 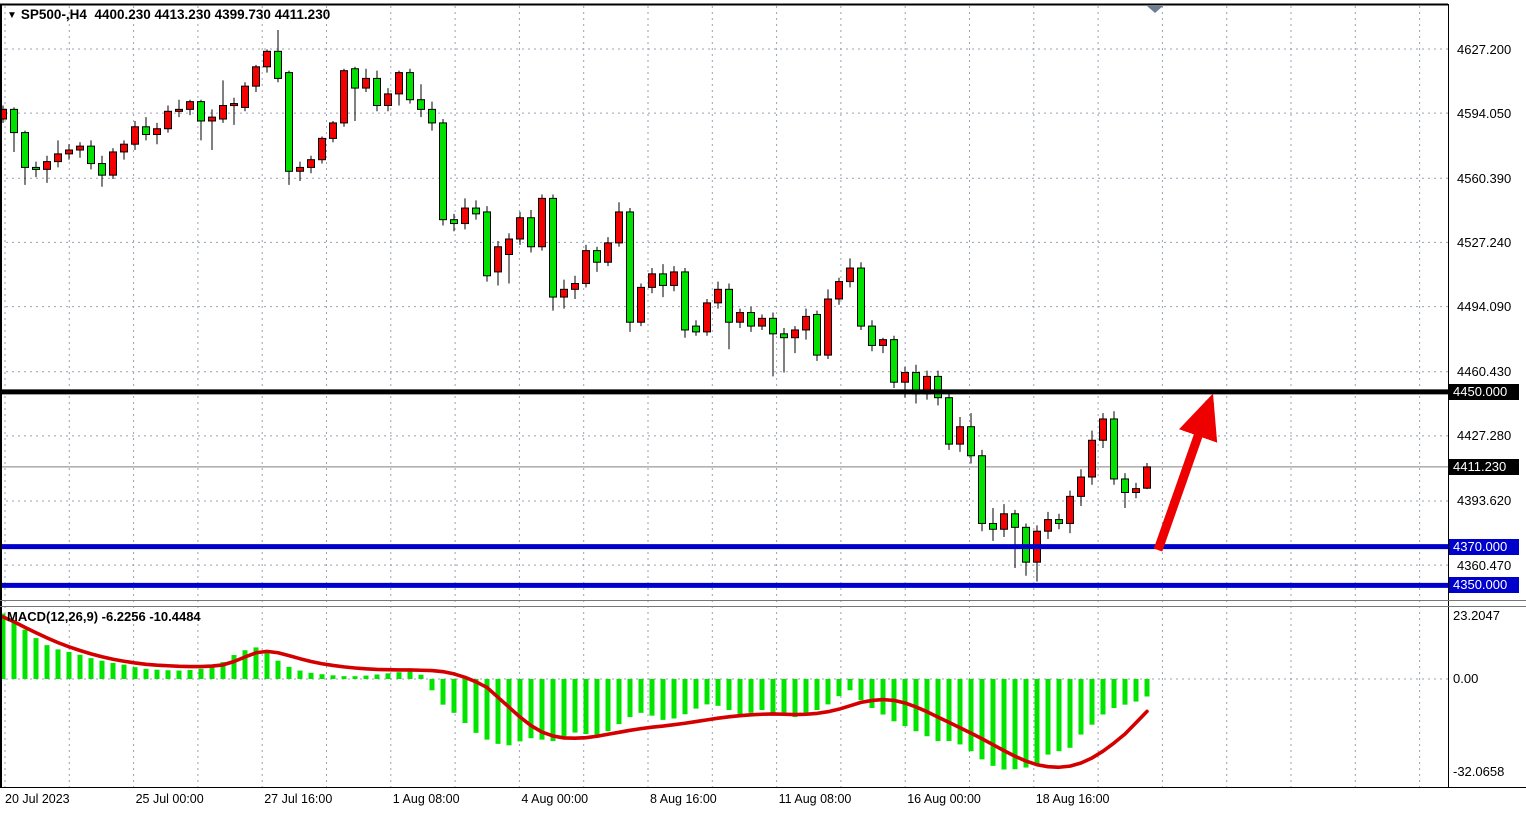 What do you see at coordinates (1185, 472) in the screenshot?
I see `trend-arrow-up` at bounding box center [1185, 472].